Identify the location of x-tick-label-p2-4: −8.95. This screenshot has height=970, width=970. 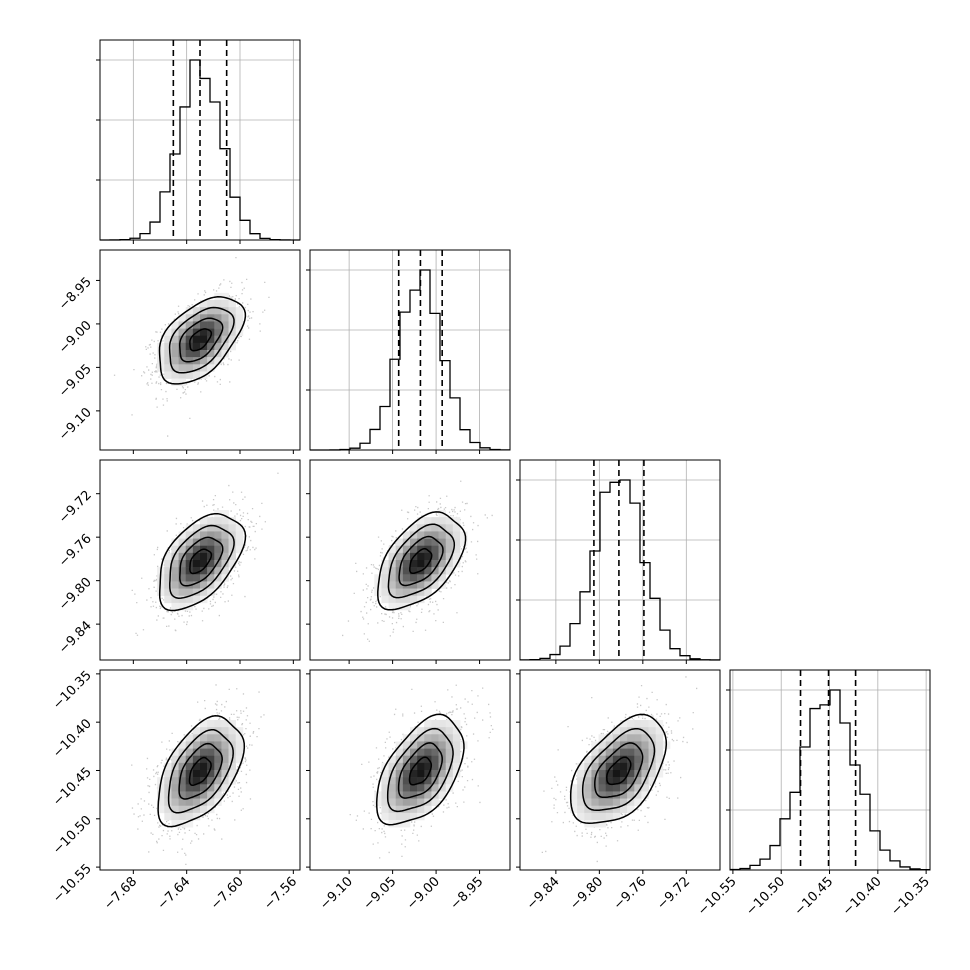
(467, 893).